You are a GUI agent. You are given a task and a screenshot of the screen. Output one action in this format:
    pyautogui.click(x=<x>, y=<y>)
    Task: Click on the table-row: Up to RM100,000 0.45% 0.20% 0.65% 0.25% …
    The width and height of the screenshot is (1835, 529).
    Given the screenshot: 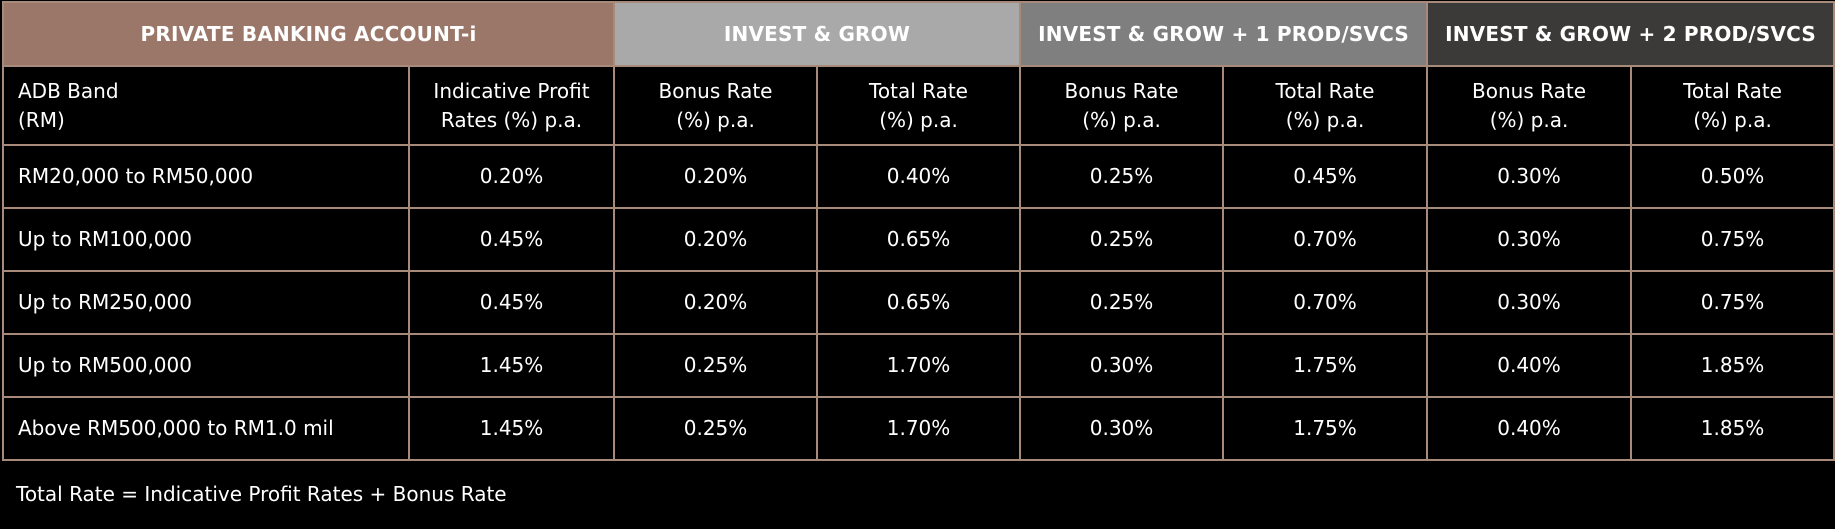 What is the action you would take?
    pyautogui.click(x=918, y=239)
    